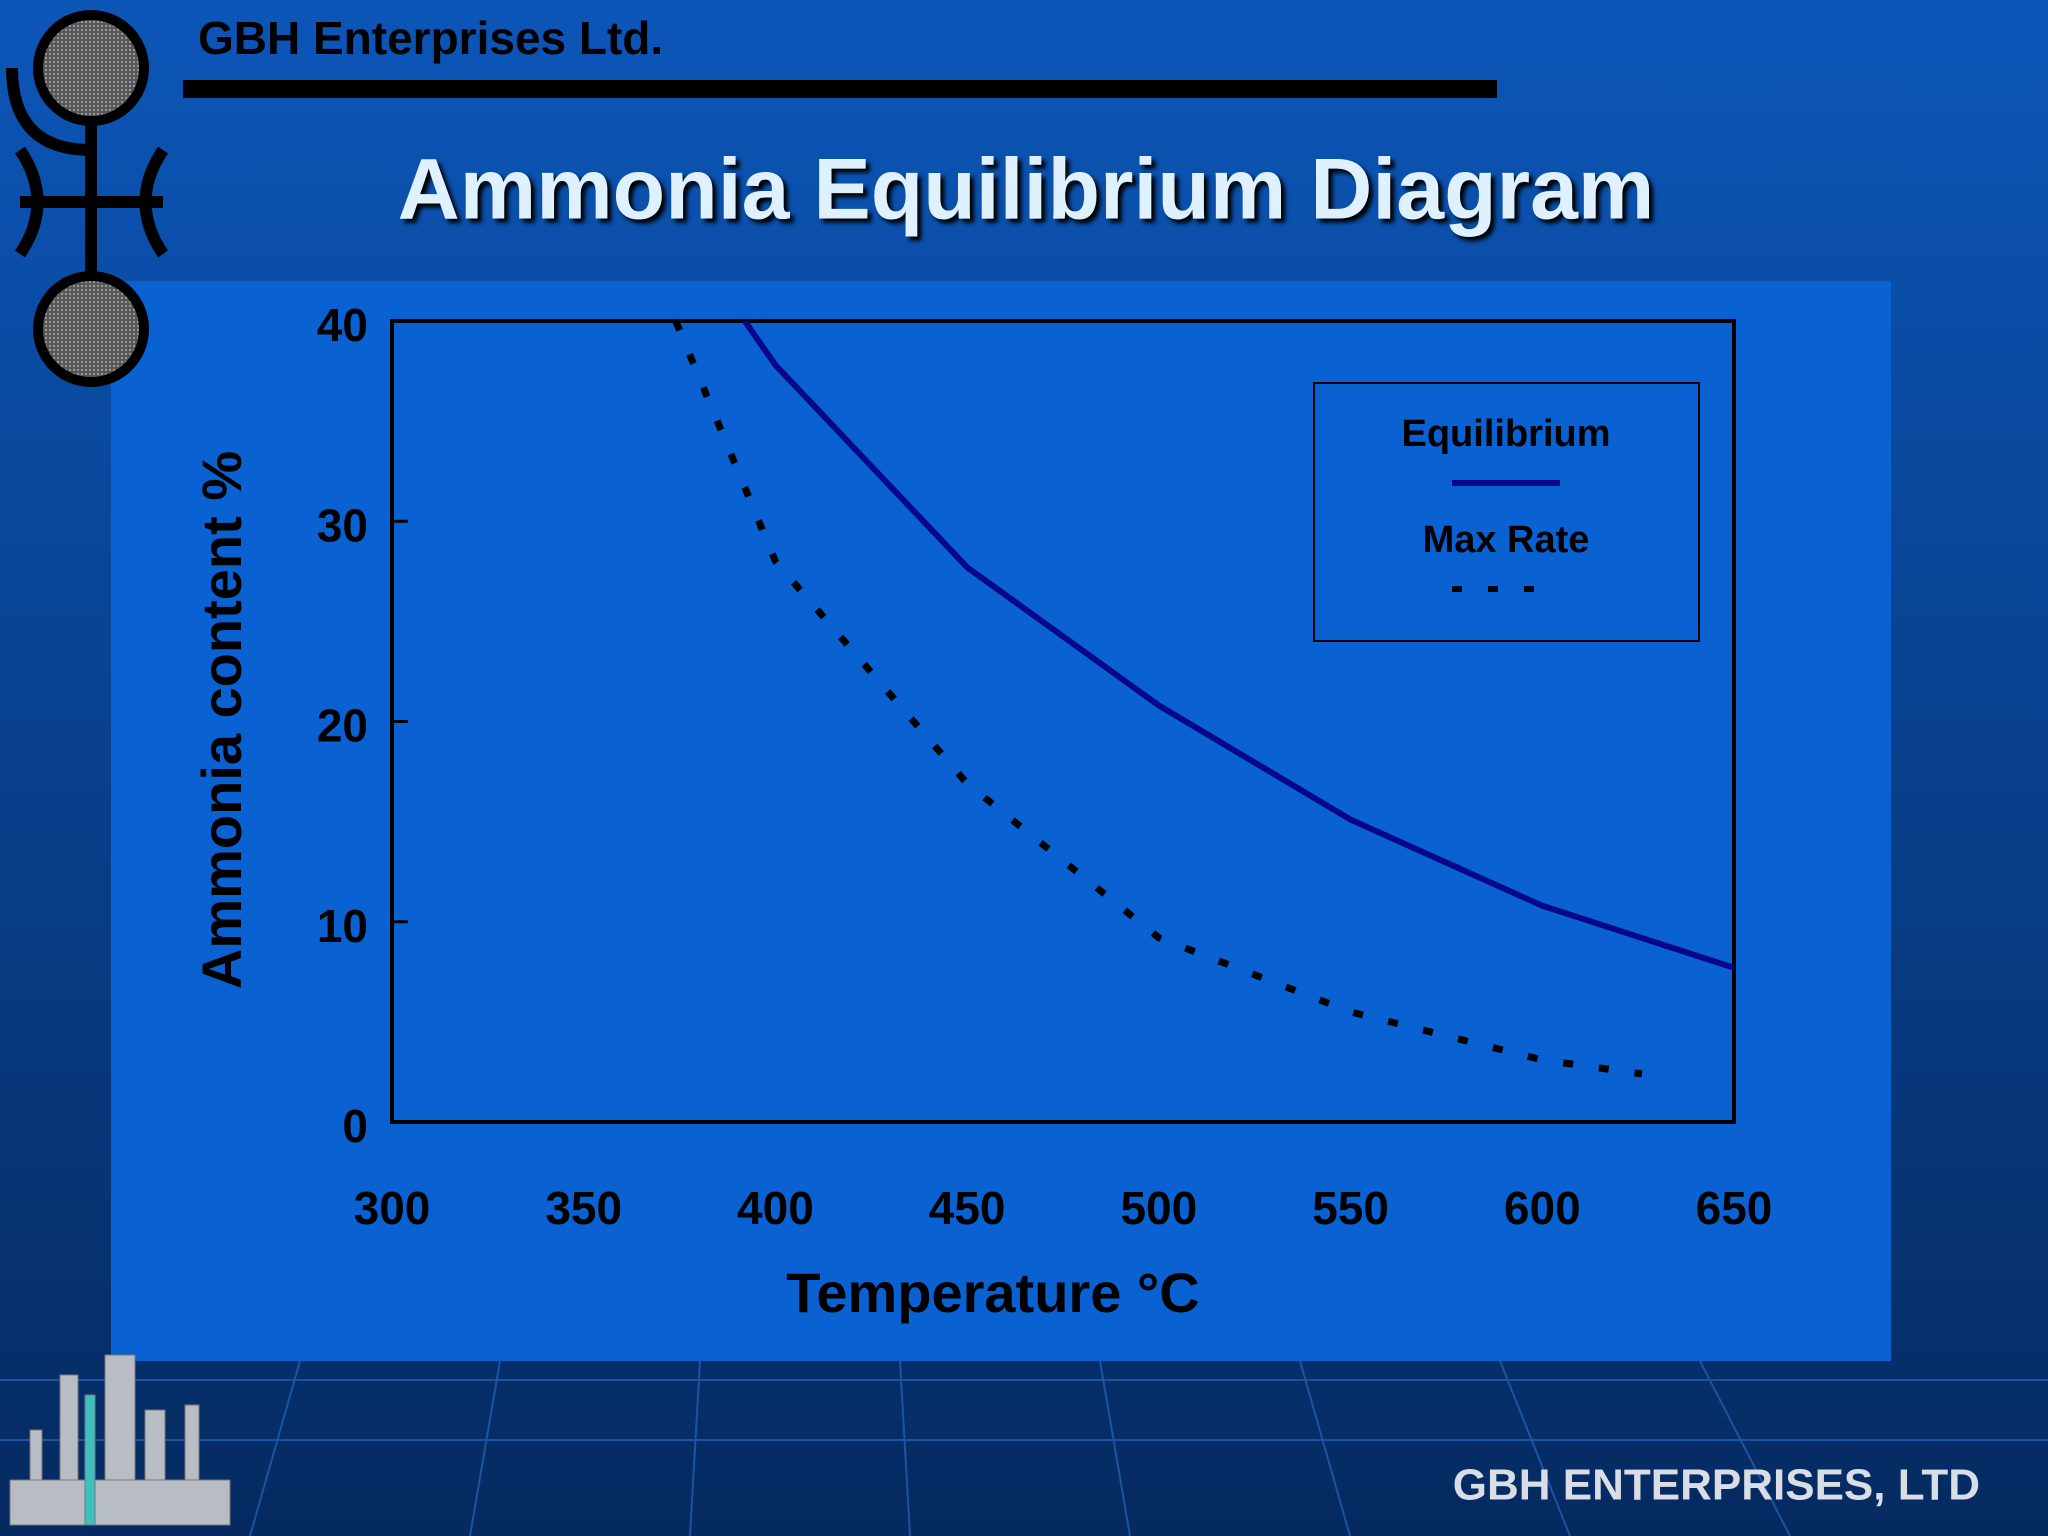  Describe the element at coordinates (1506, 512) in the screenshot. I see `legend-box` at that location.